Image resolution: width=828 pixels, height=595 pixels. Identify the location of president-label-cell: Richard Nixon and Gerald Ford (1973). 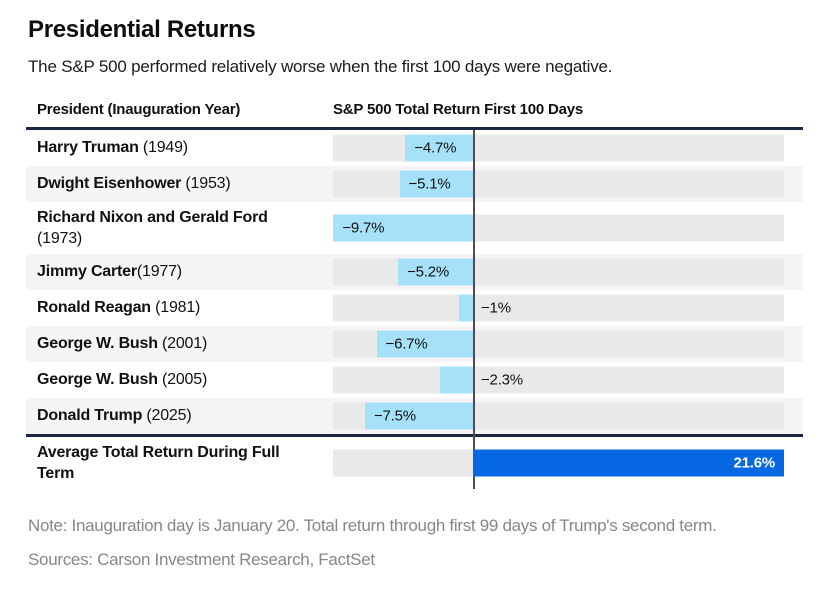
(179, 228).